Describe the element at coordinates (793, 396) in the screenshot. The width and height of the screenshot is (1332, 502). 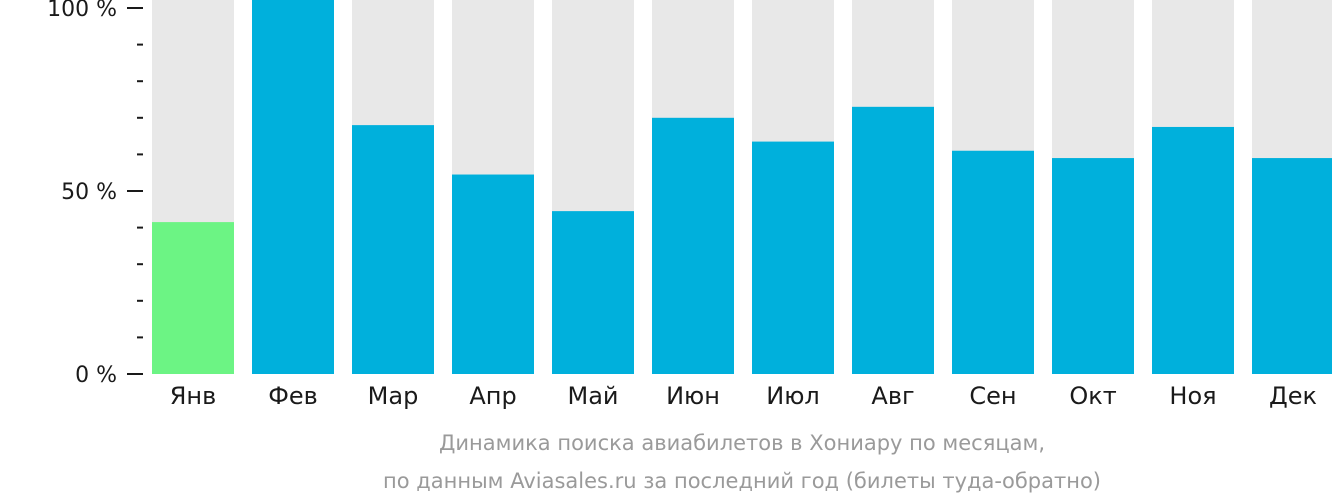
I see `x-tick-label: Июл` at that location.